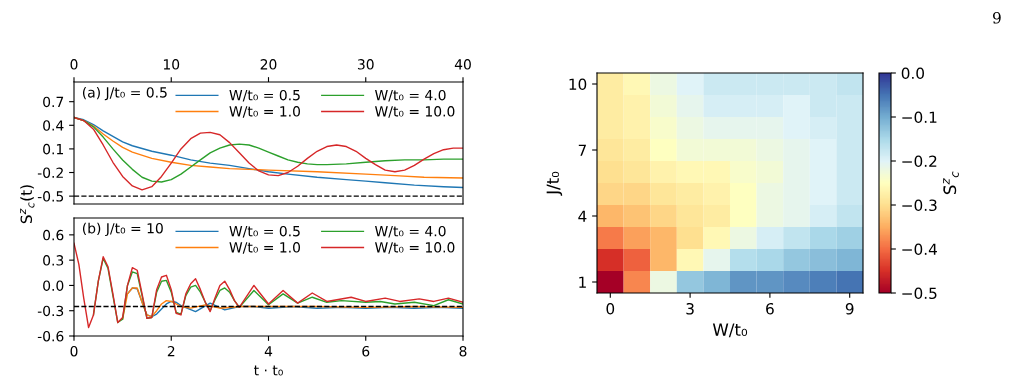  Describe the element at coordinates (730, 330) in the screenshot. I see `x-axis-title: W/t₀` at that location.